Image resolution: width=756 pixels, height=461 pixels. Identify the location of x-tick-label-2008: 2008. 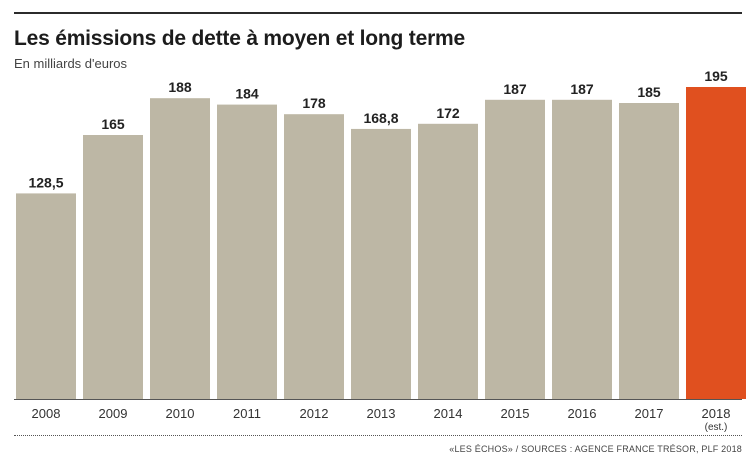
(46, 413).